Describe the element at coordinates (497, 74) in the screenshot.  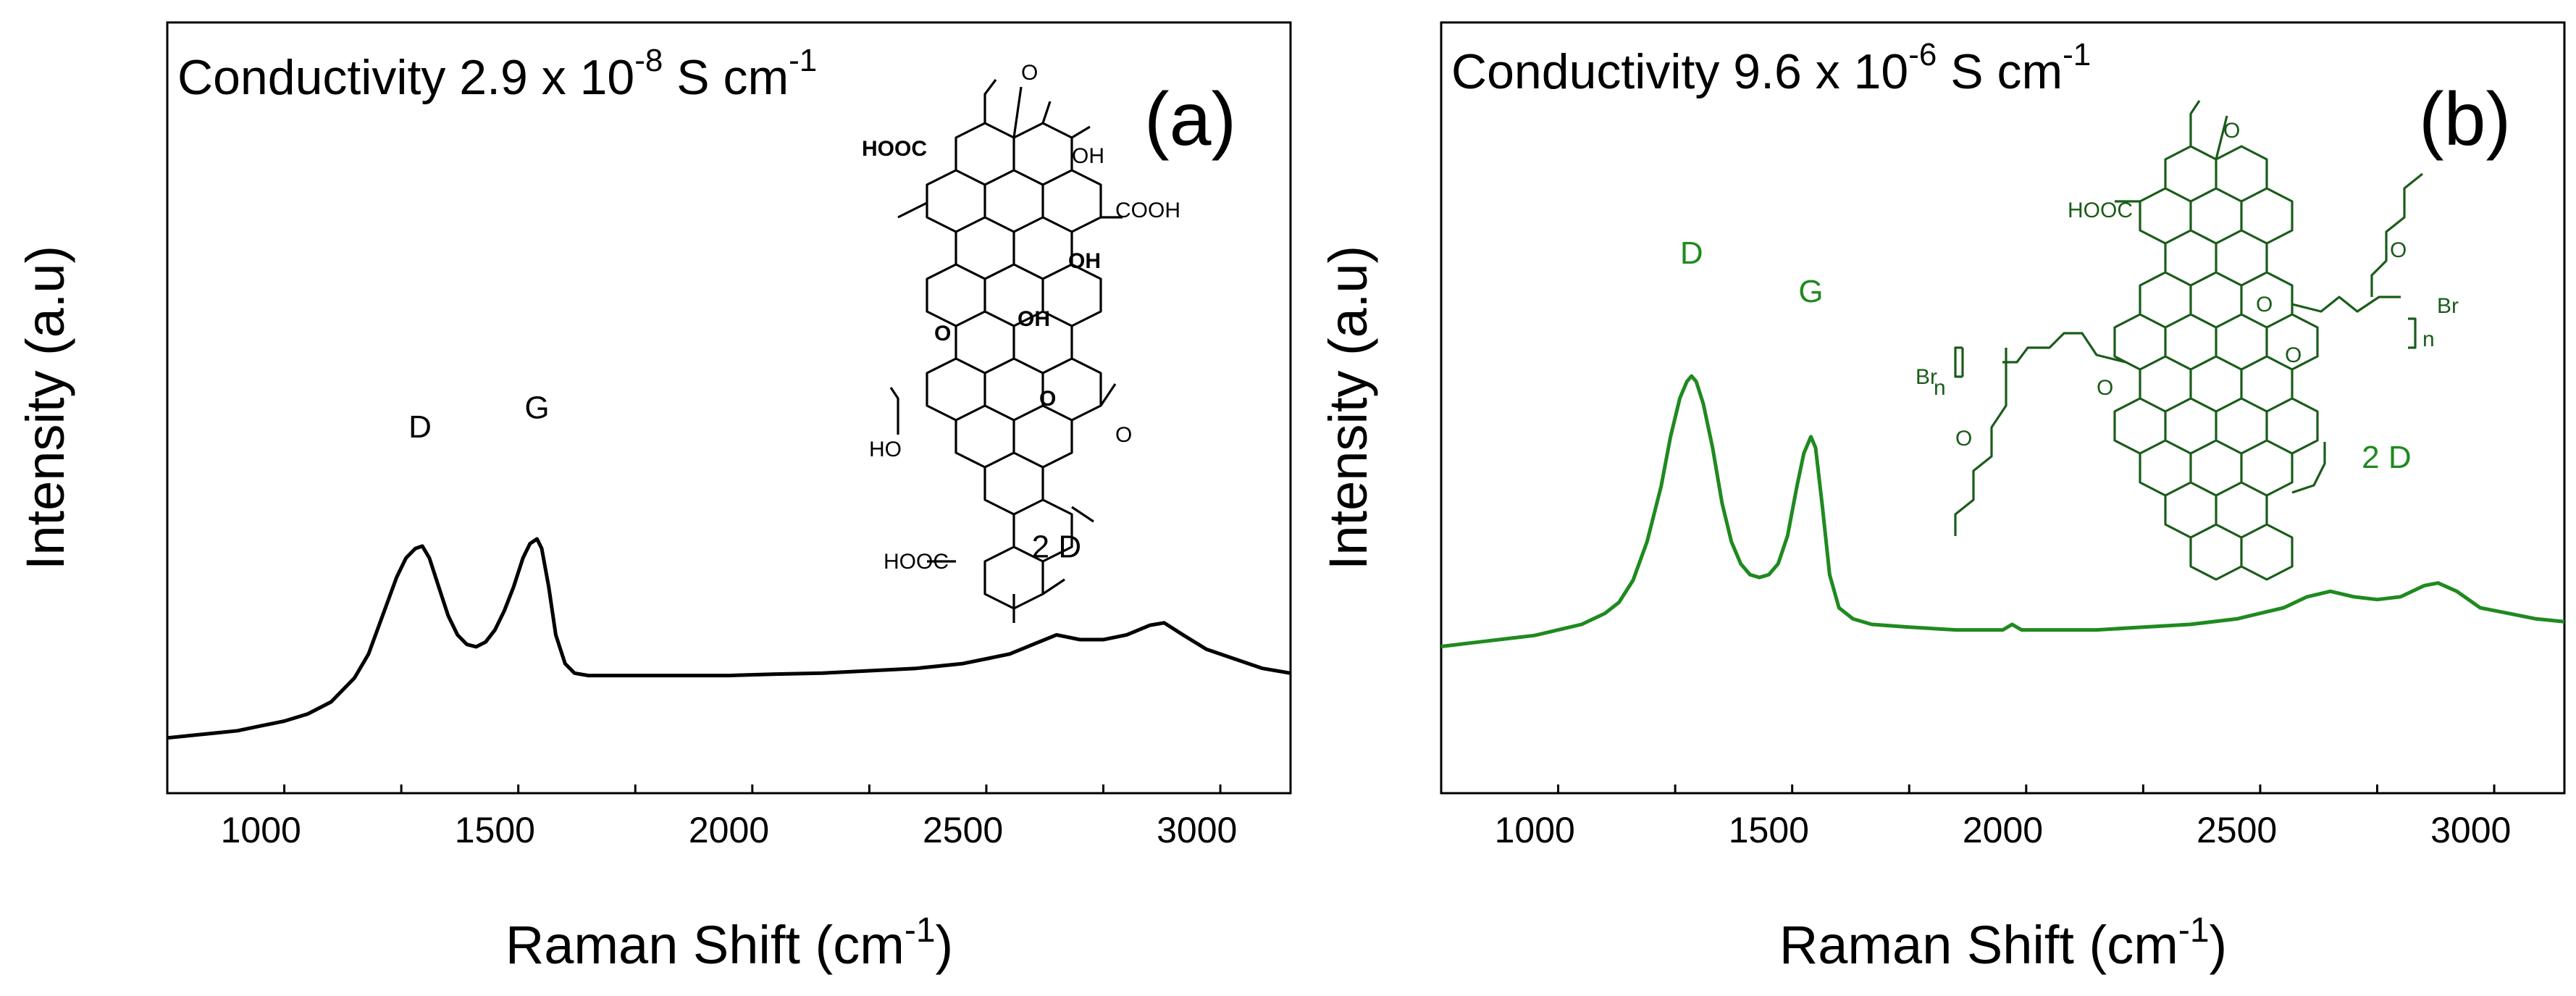
I see `conductivity-annotation-a: Conductivity 2.9 x 10-8 S cm-1` at that location.